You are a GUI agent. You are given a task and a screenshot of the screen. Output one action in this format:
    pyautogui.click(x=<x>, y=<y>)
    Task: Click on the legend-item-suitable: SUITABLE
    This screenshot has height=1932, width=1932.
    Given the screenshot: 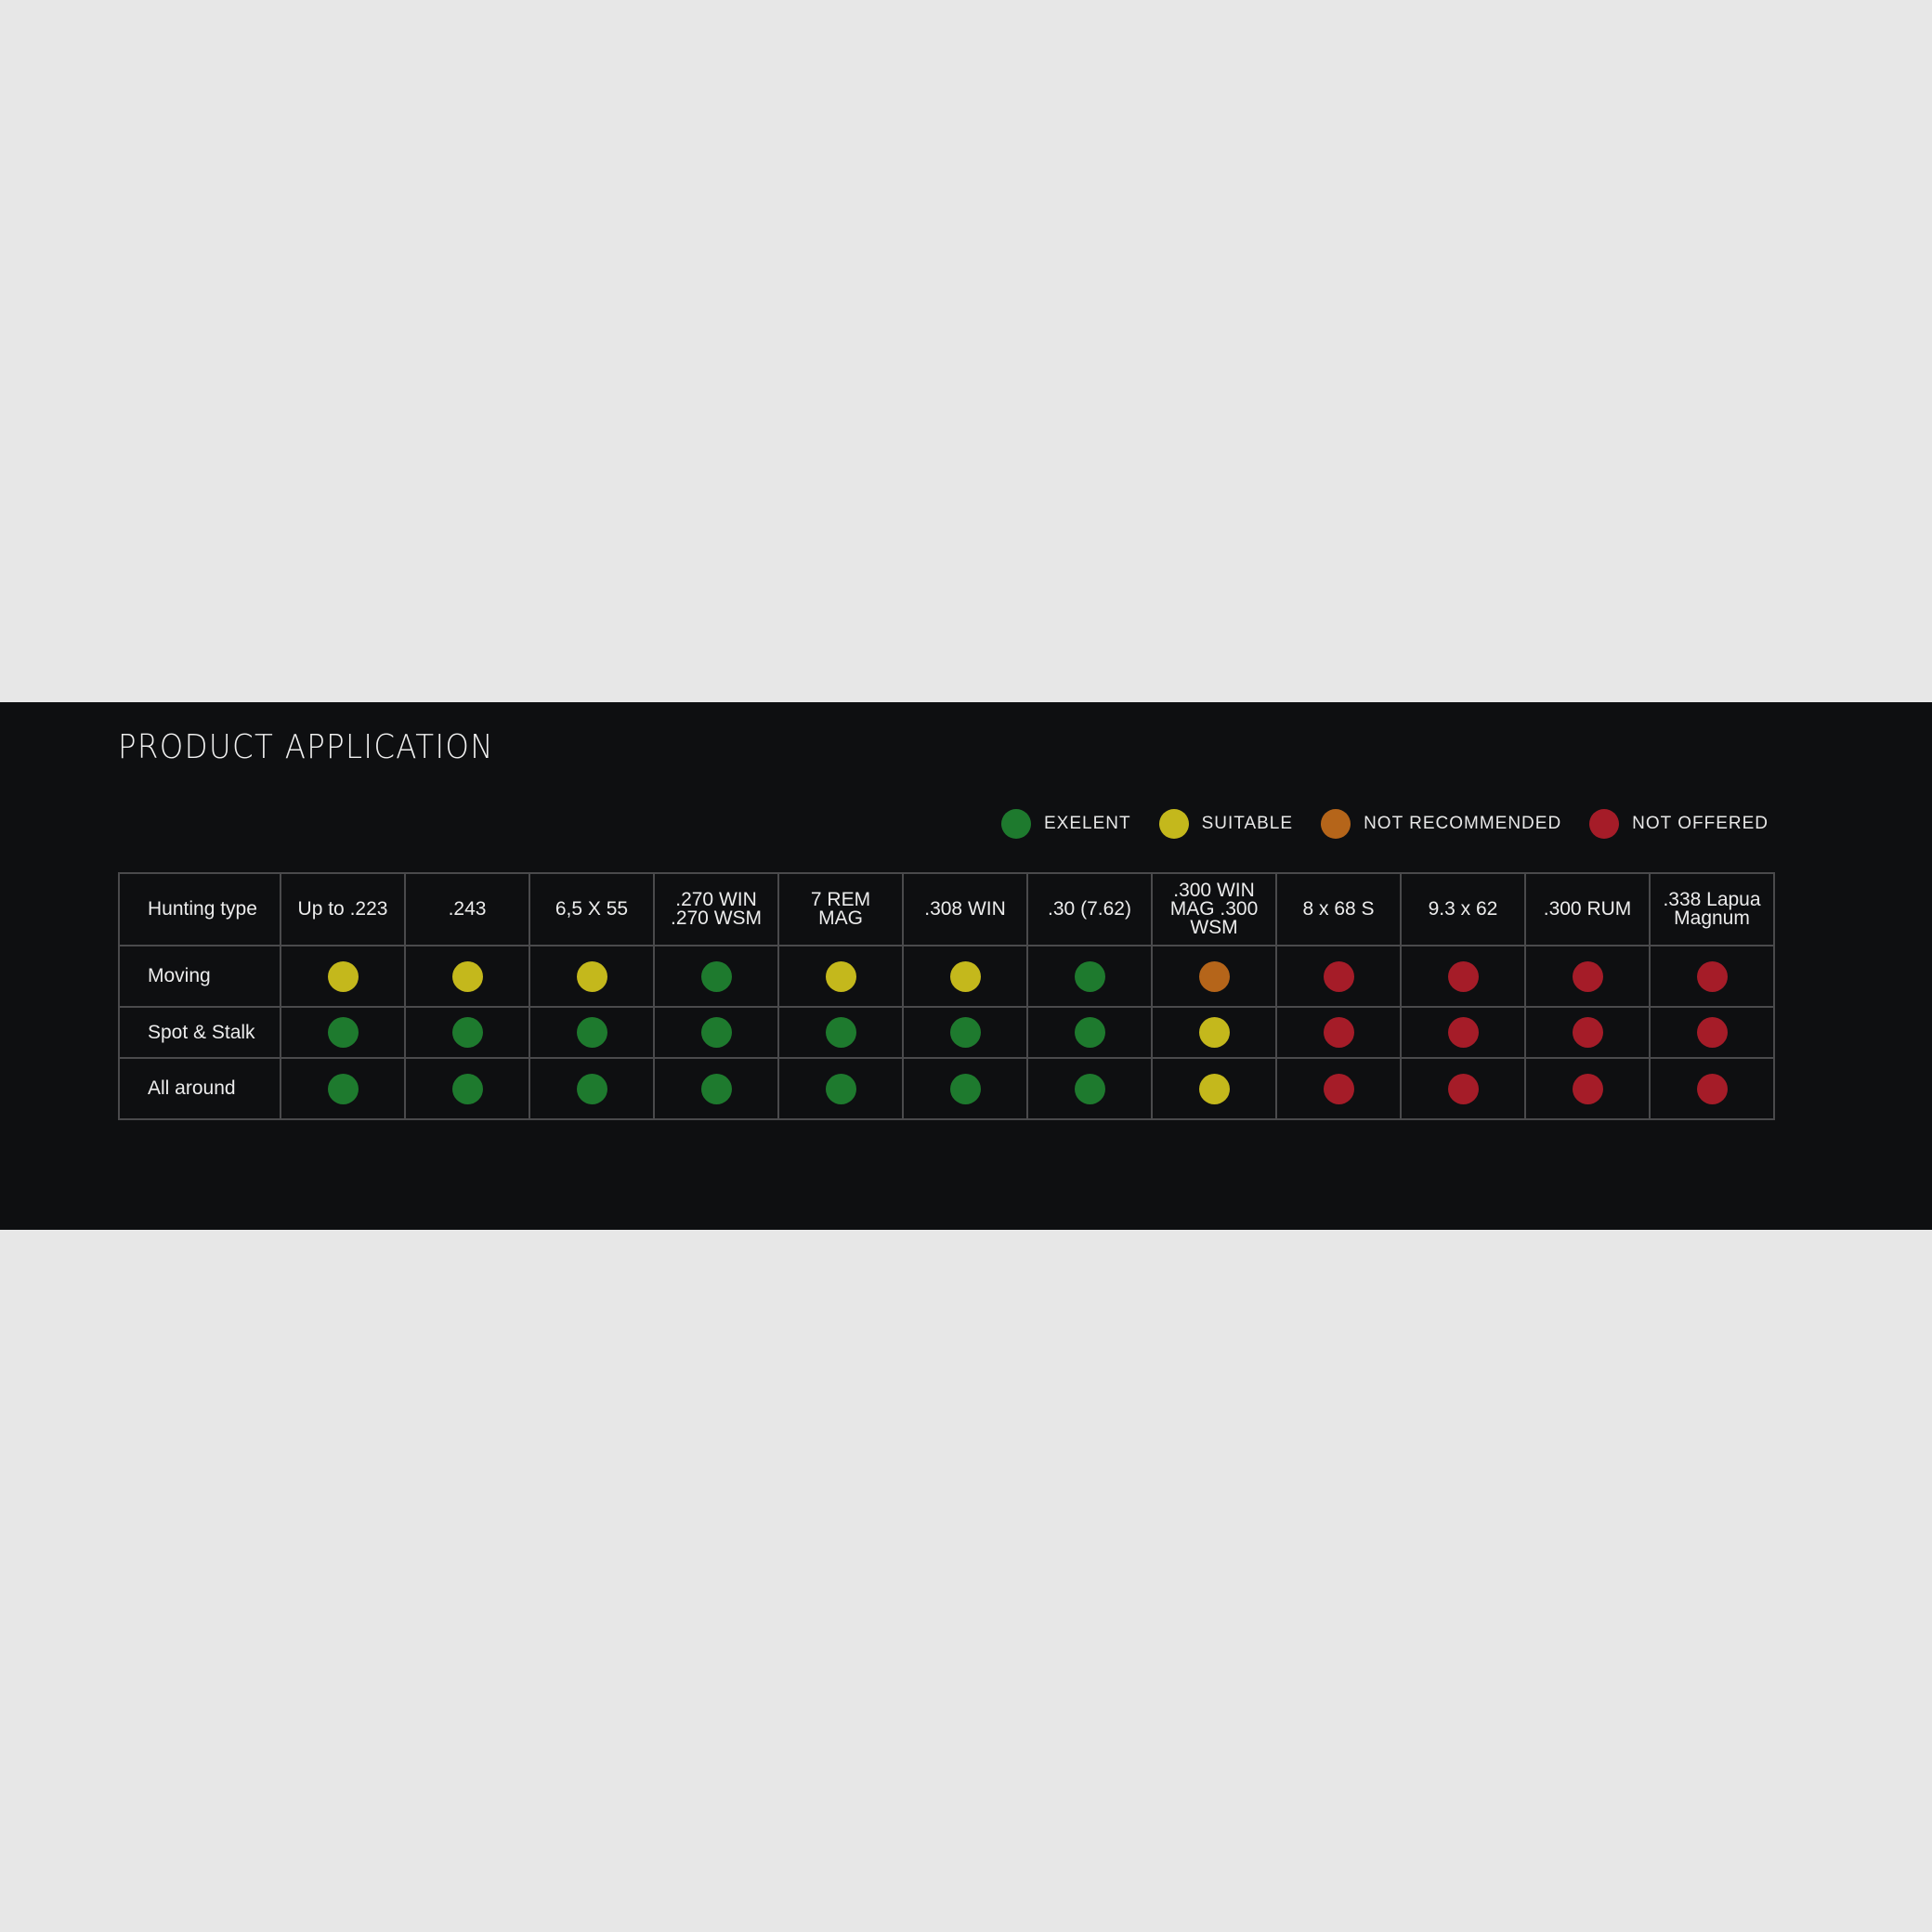 What is the action you would take?
    pyautogui.click(x=1226, y=824)
    